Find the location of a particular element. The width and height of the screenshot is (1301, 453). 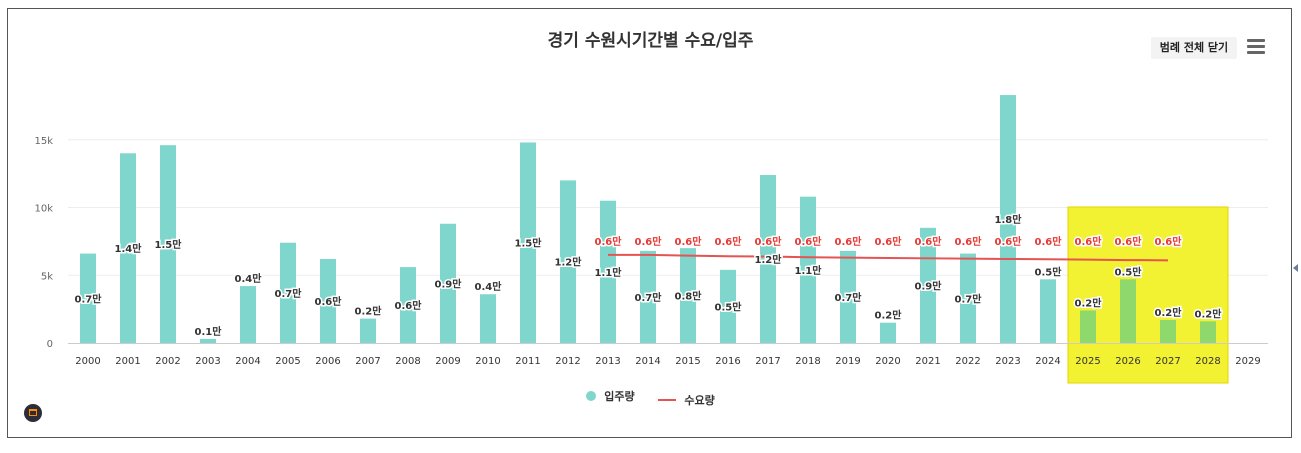

bar-2018 is located at coordinates (808, 269).